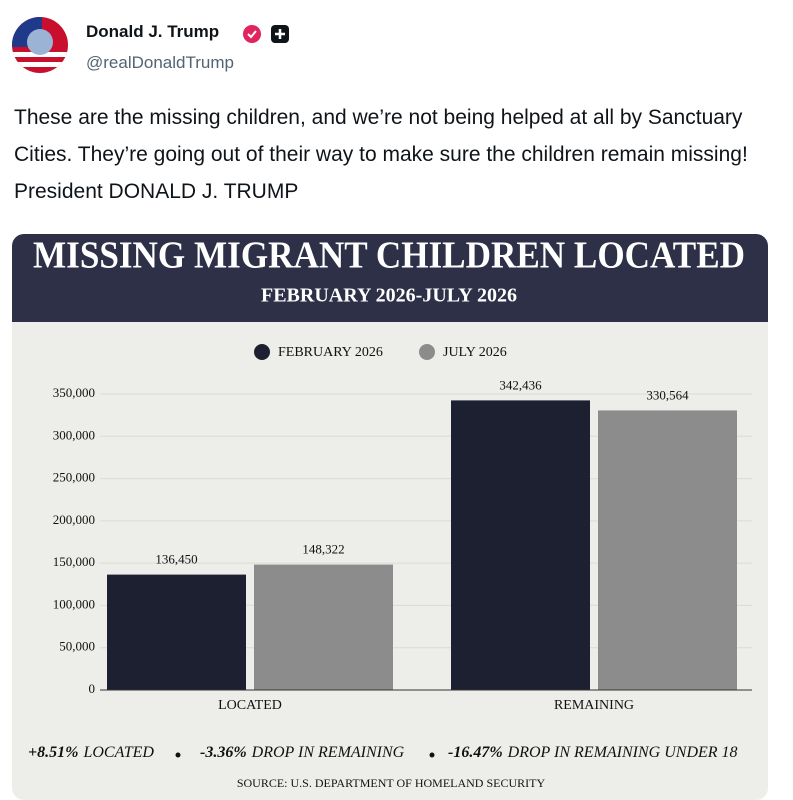 This screenshot has height=800, width=793. What do you see at coordinates (223, 752) in the screenshot?
I see `note-figure: -3.36%` at bounding box center [223, 752].